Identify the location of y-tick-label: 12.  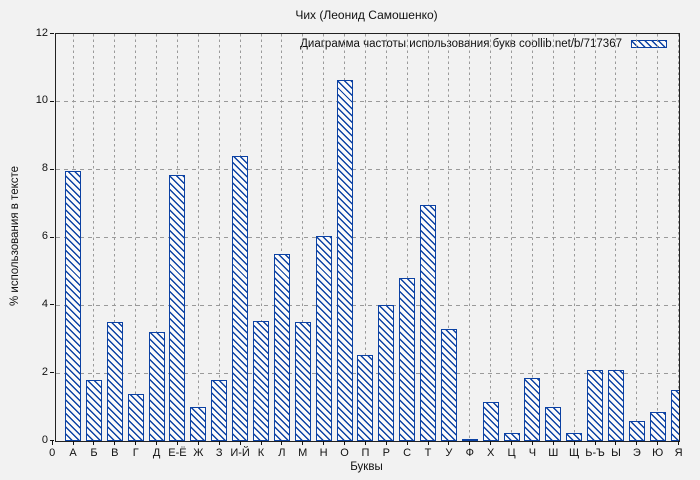
(41, 32).